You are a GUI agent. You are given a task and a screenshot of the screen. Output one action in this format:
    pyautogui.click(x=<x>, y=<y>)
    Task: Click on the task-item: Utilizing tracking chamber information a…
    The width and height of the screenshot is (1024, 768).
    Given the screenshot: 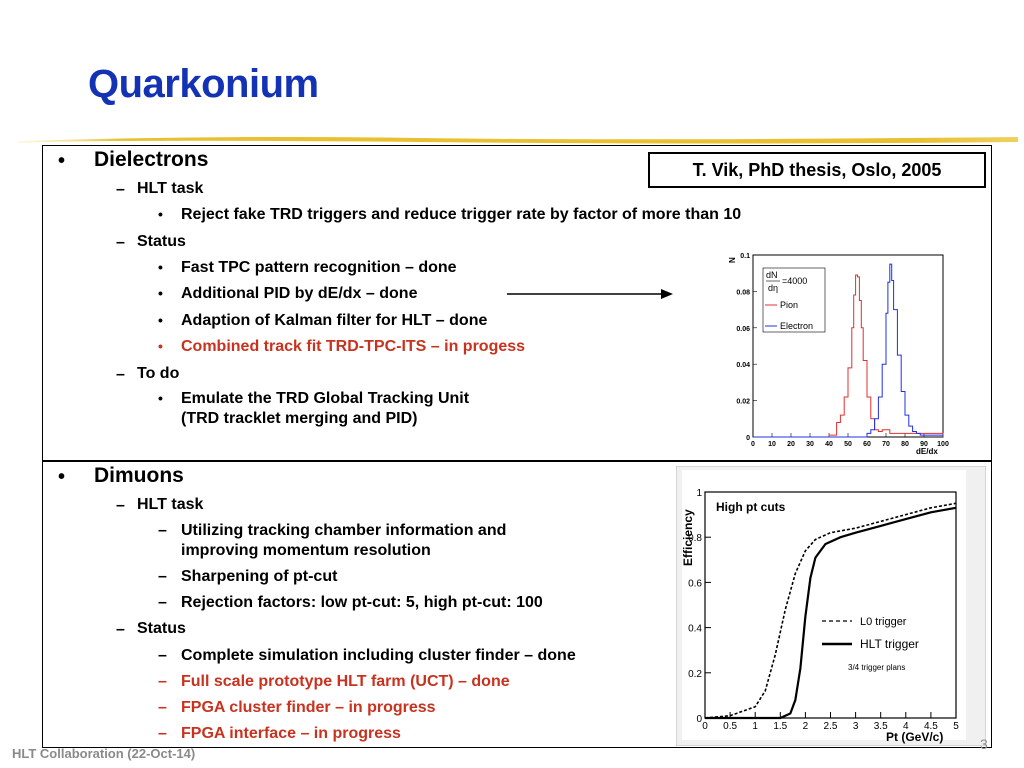 What is the action you would take?
    pyautogui.click(x=344, y=530)
    